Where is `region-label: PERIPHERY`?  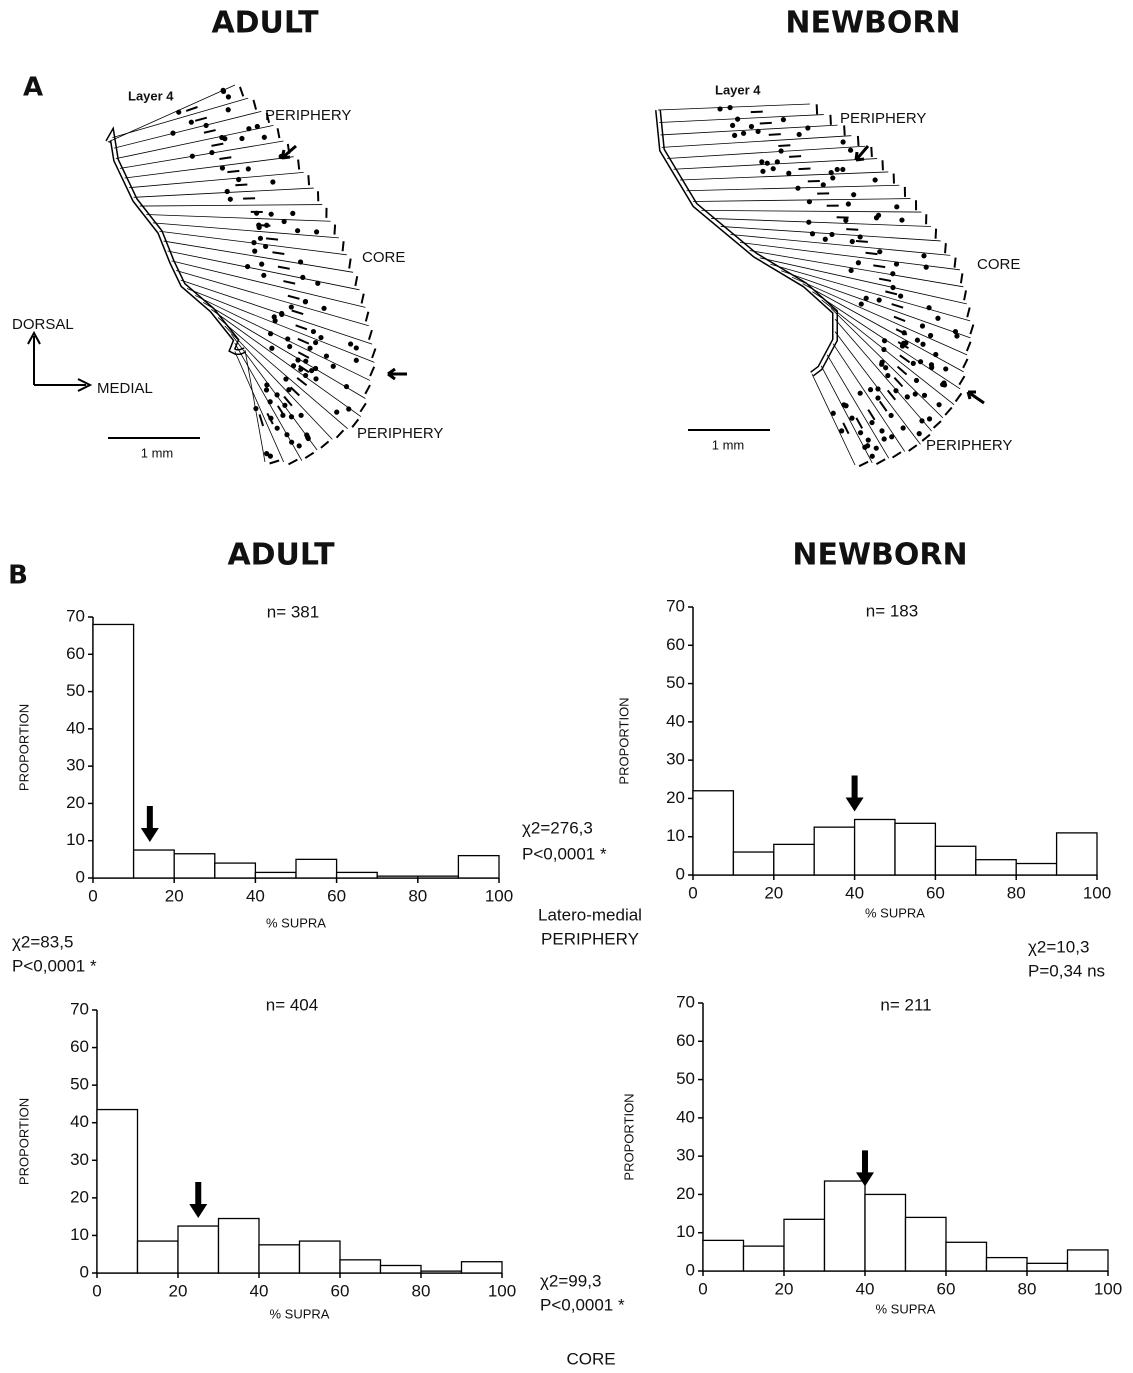 region-label: PERIPHERY is located at coordinates (308, 115).